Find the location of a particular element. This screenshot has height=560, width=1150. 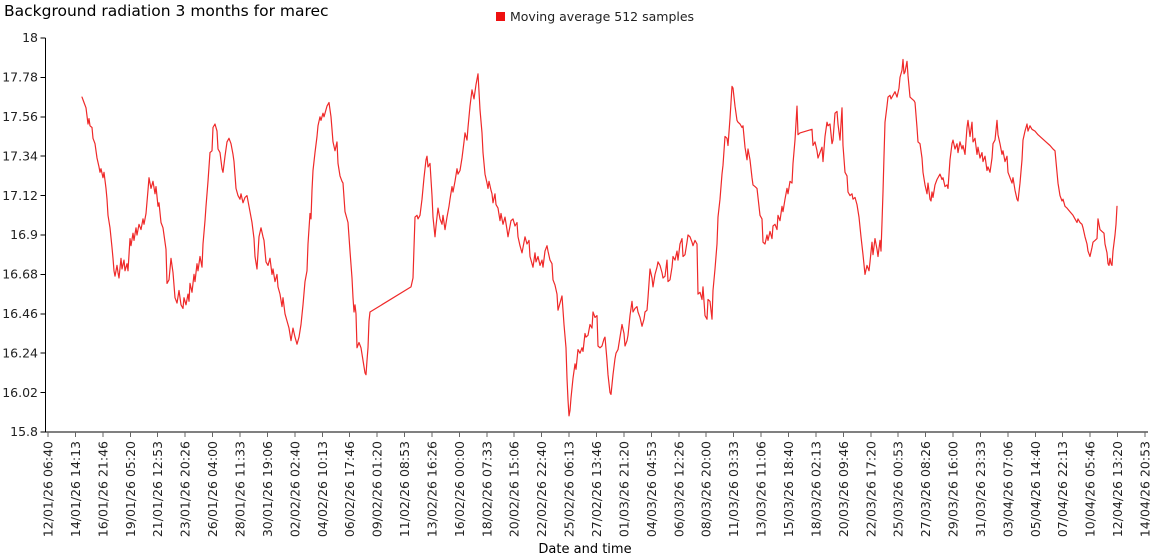

y-tick-label: 17.12 is located at coordinates (20, 195).